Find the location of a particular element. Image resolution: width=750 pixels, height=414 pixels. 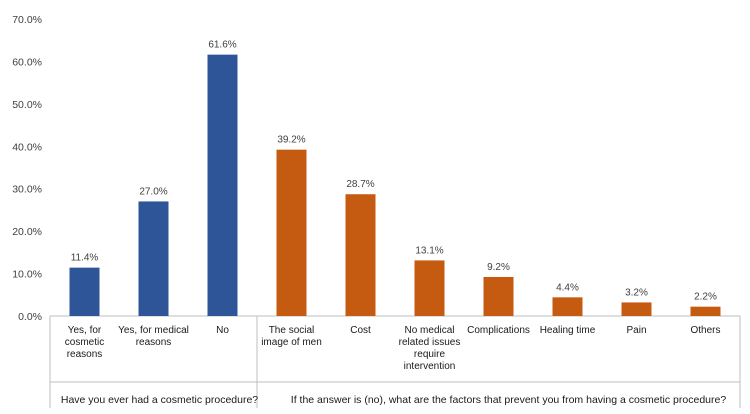

data-label: 3.2% is located at coordinates (636, 292).